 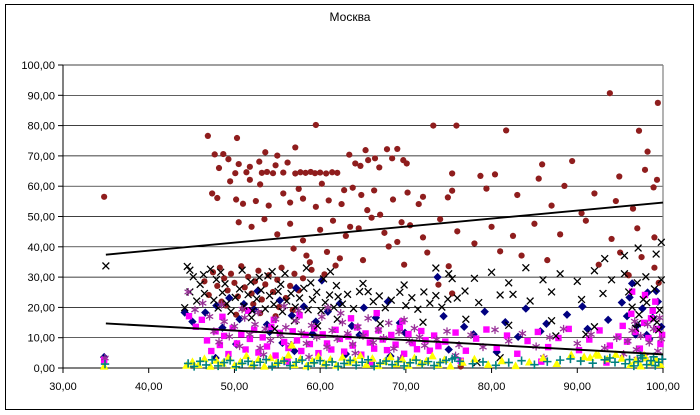 What do you see at coordinates (663, 387) in the screenshot?
I see `x-tick-label: 100,00` at bounding box center [663, 387].